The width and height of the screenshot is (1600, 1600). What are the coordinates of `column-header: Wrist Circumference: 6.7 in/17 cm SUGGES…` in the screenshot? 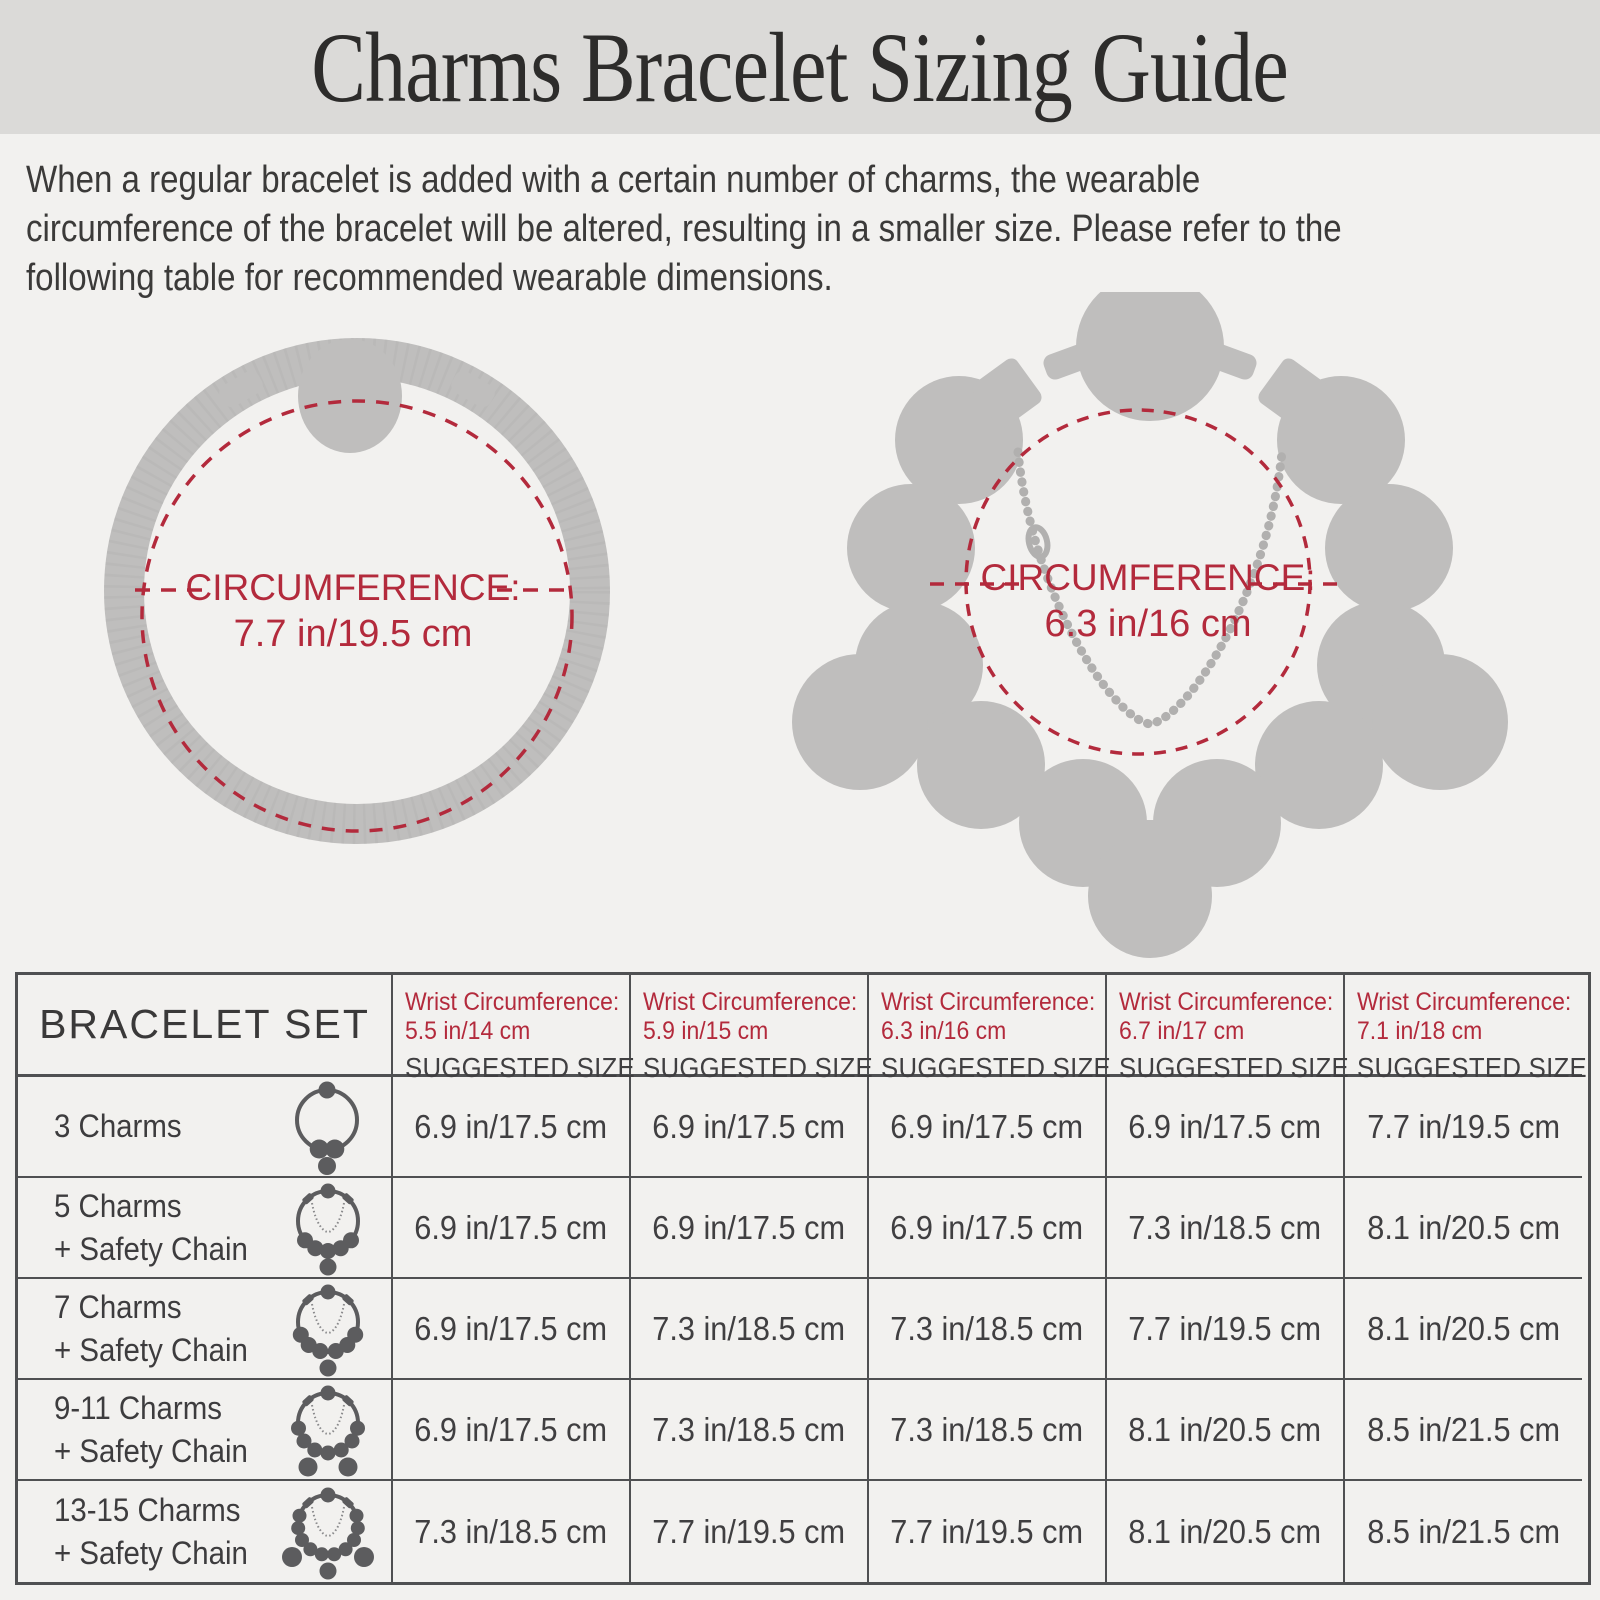 It's located at (1228, 1029).